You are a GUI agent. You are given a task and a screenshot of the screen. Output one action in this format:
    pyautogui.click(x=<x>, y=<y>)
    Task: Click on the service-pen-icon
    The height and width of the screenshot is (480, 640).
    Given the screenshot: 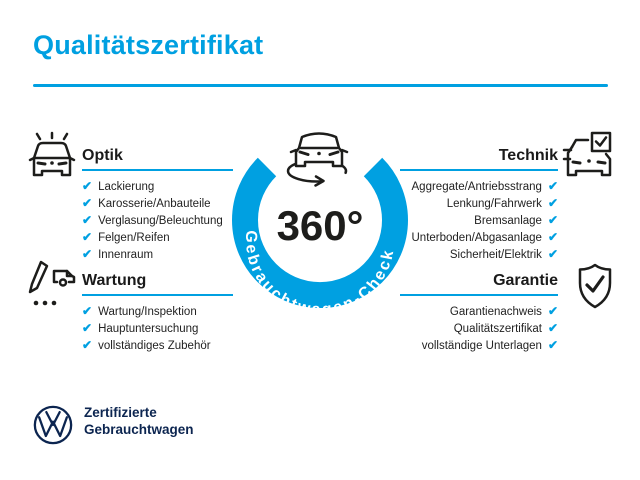 What is the action you would take?
    pyautogui.click(x=52, y=283)
    